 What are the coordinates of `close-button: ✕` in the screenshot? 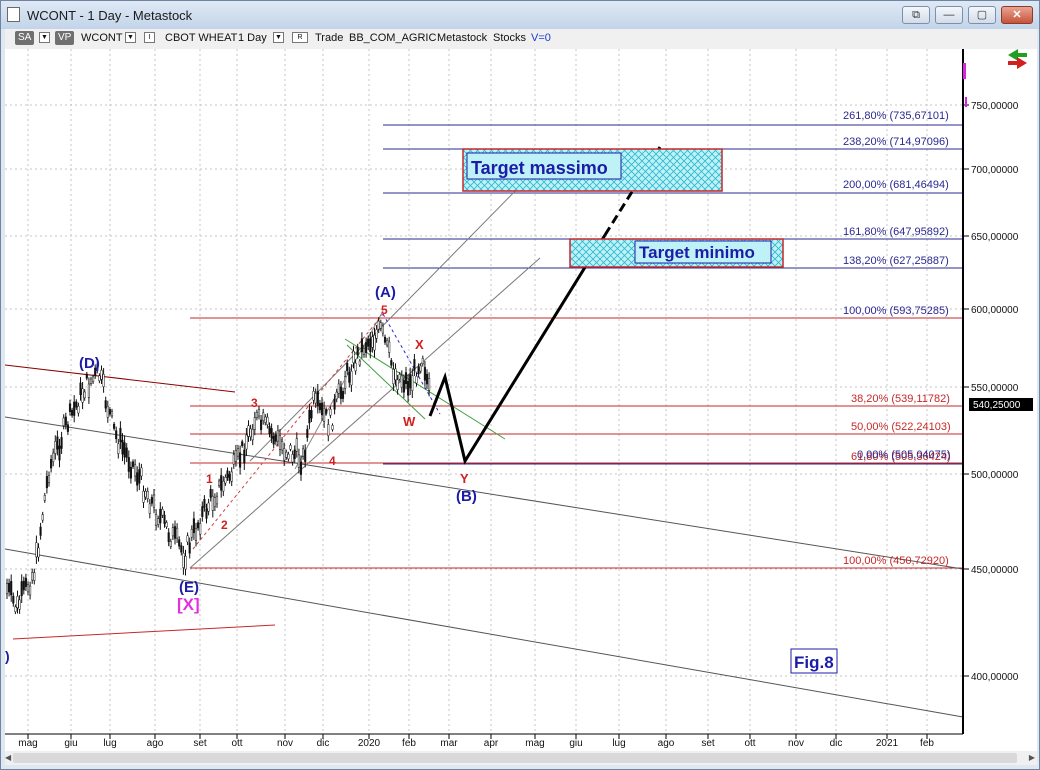 It's located at (1017, 15).